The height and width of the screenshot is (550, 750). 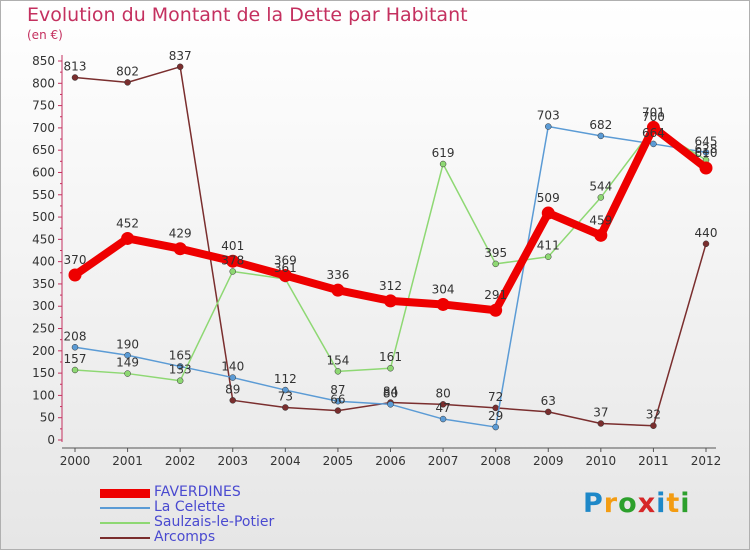 What do you see at coordinates (443, 153) in the screenshot?
I see `data-label: 619` at bounding box center [443, 153].